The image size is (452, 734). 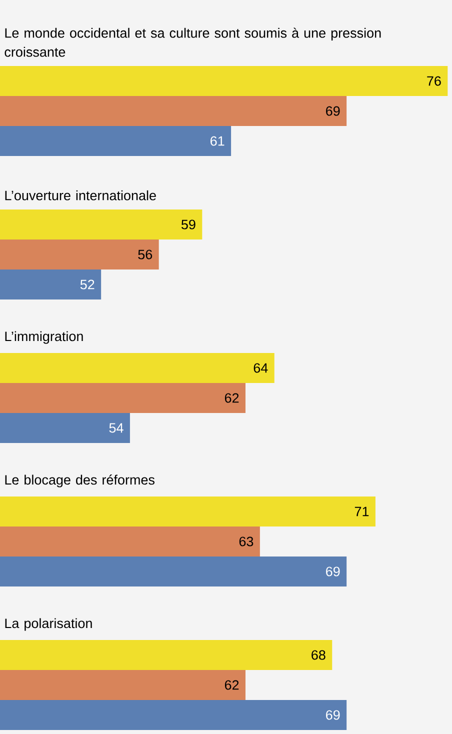 I want to click on data-label: 64, so click(x=261, y=368).